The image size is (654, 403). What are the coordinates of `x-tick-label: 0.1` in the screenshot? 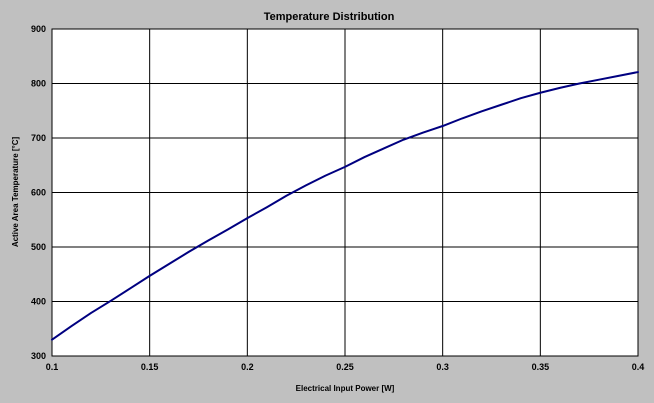 It's located at (52, 367).